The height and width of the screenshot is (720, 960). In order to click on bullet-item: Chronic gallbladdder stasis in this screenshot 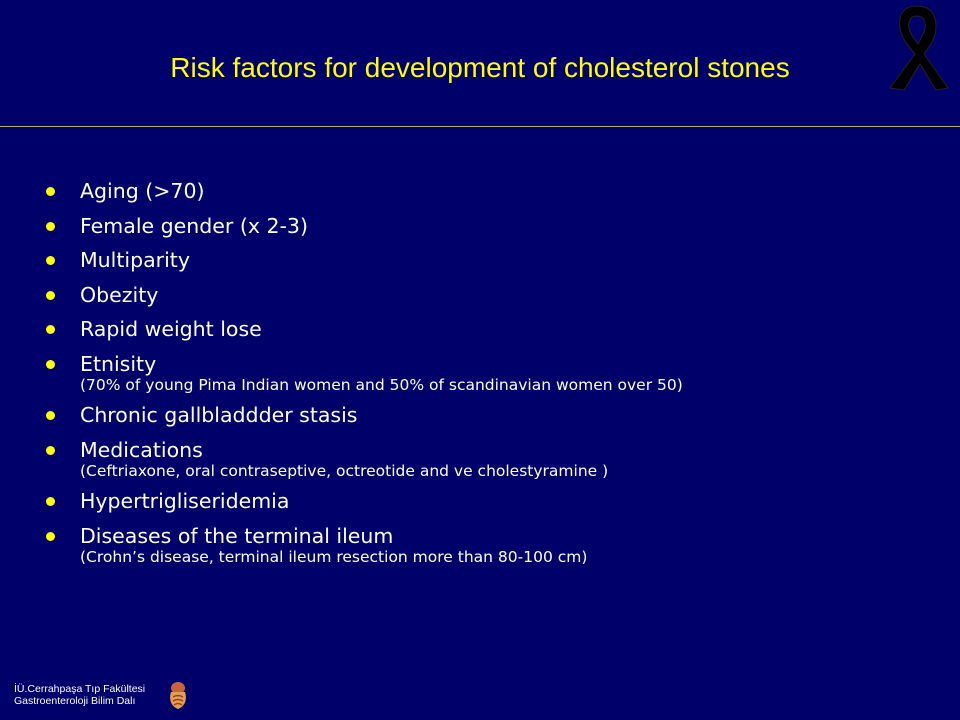, I will do `click(486, 415)`.